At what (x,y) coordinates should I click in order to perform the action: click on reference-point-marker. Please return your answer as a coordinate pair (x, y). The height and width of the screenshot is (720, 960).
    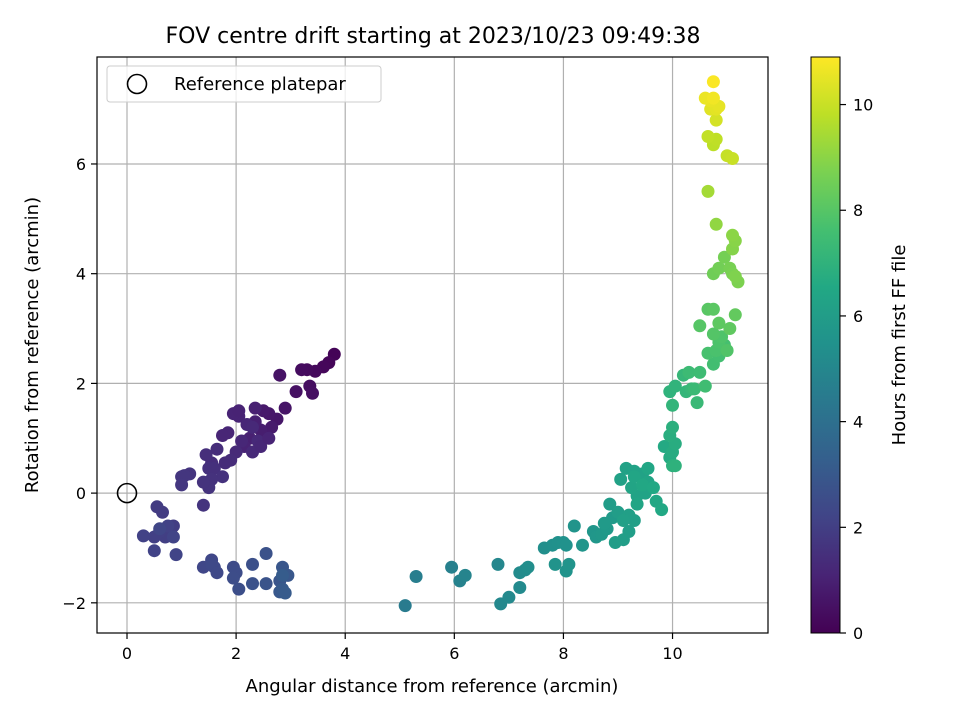
    Looking at the image, I should click on (127, 493).